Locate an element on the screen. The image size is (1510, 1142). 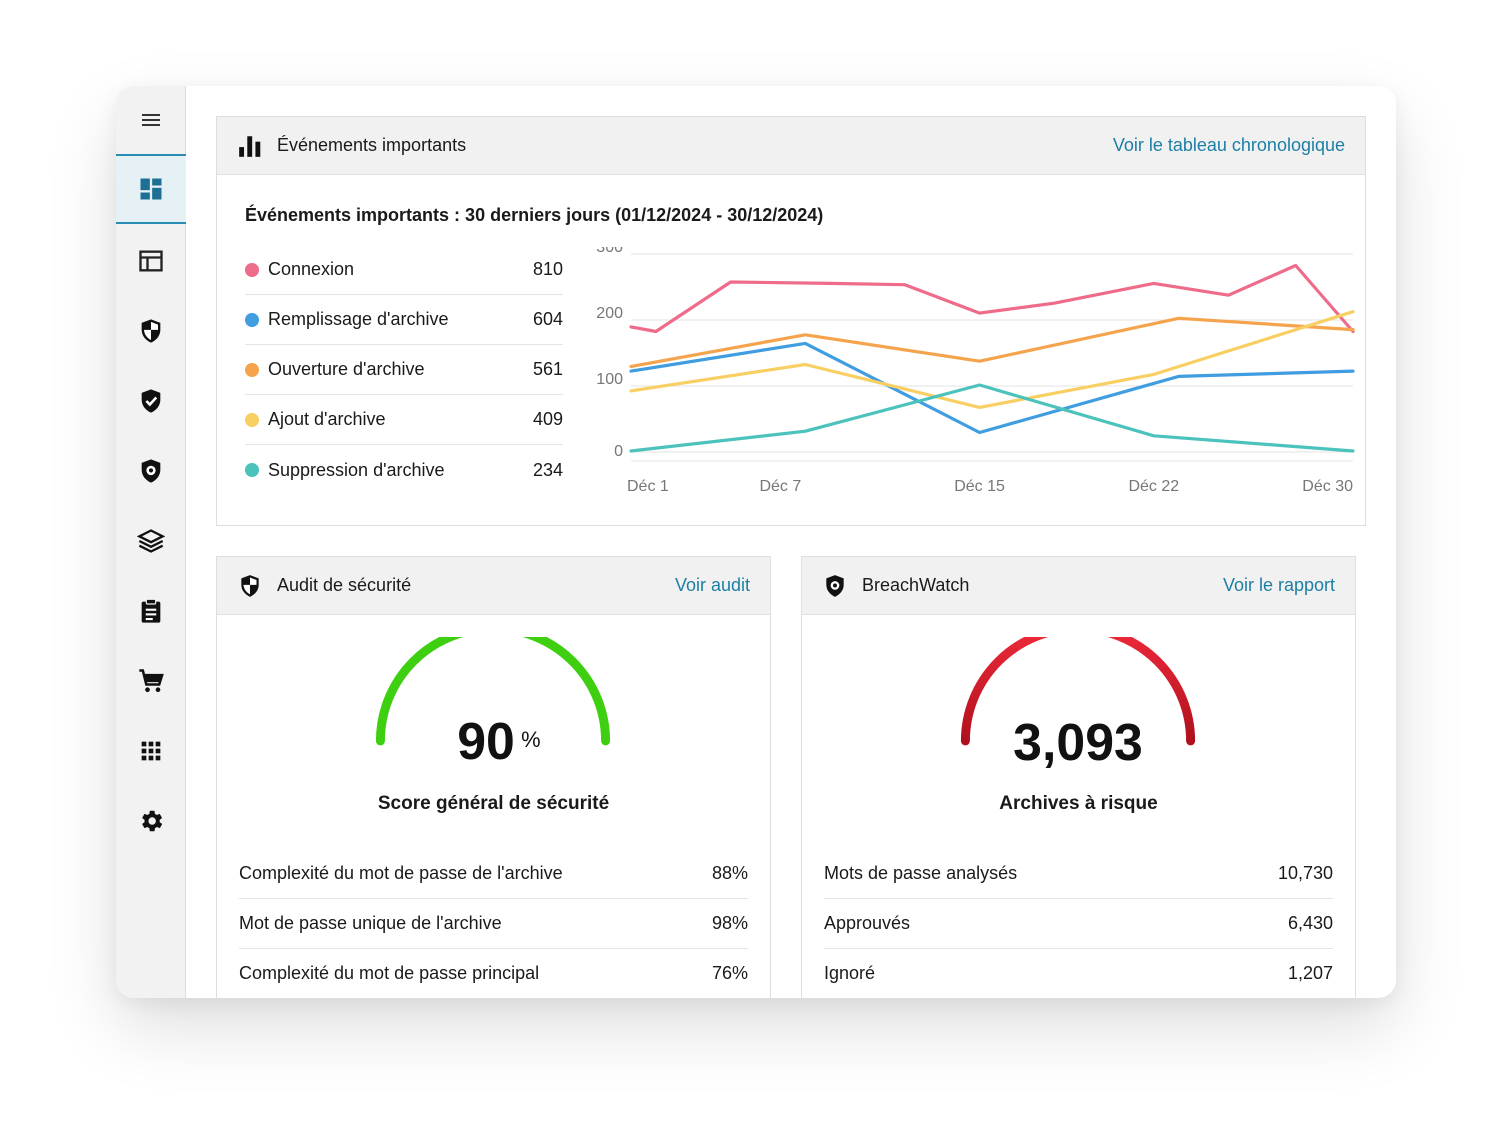
hamburger-icon is located at coordinates (151, 120).